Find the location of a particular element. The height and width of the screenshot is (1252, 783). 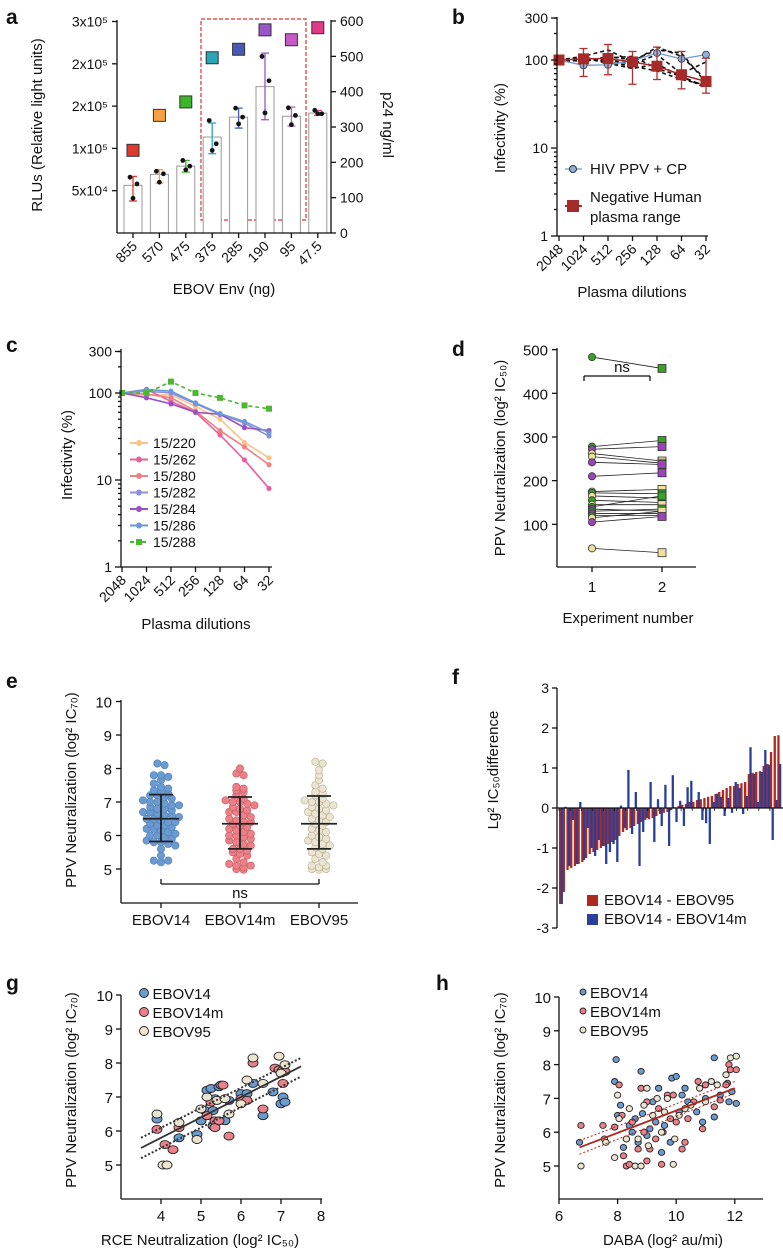

x-tick-label: 1024 is located at coordinates (136, 588).